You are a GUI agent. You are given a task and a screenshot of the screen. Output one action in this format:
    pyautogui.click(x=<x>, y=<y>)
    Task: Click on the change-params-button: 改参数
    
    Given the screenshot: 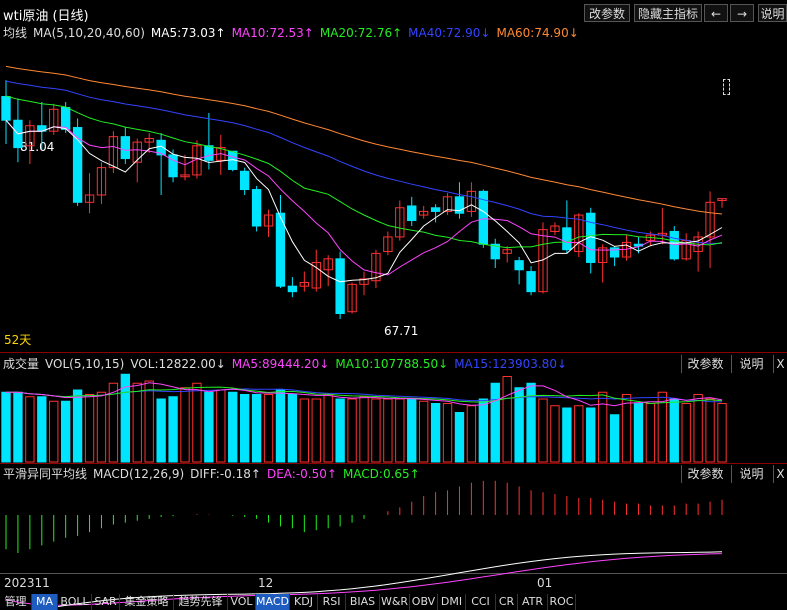 What is the action you would take?
    pyautogui.click(x=607, y=13)
    